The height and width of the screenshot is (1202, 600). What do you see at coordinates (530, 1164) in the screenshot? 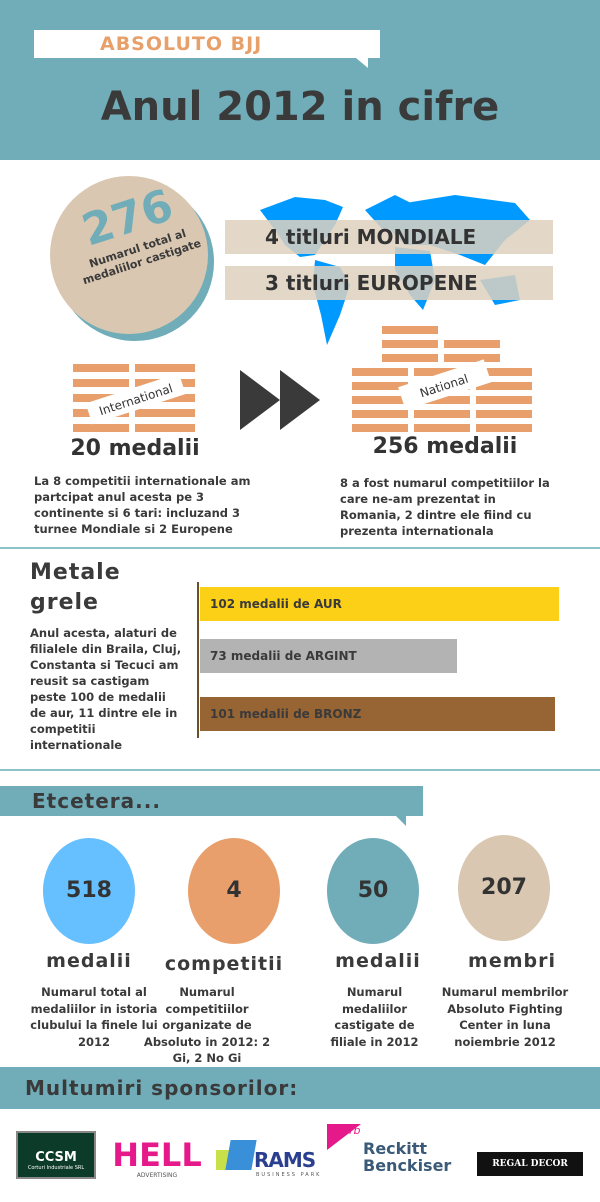
I see `regal-decor-logo: REGAL DECOR` at bounding box center [530, 1164].